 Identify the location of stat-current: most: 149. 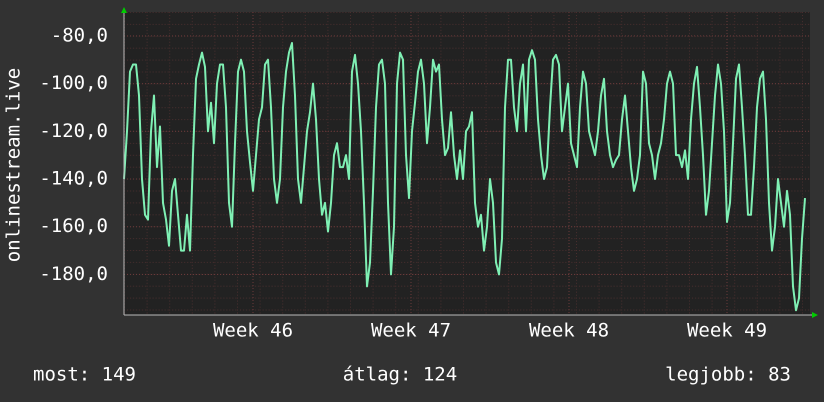
(84, 375).